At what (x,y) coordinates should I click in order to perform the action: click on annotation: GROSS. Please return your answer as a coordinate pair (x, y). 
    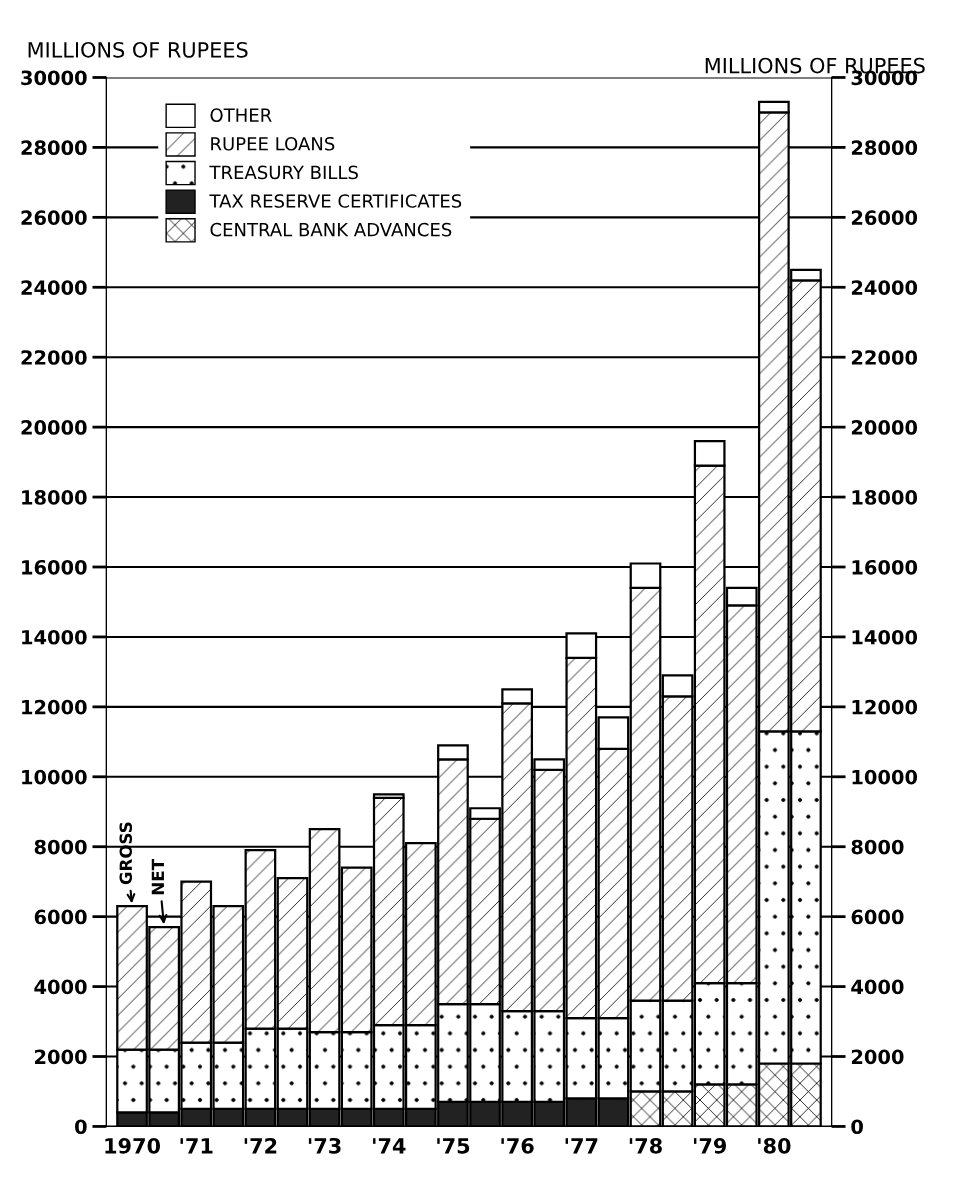
    Looking at the image, I should click on (126, 853).